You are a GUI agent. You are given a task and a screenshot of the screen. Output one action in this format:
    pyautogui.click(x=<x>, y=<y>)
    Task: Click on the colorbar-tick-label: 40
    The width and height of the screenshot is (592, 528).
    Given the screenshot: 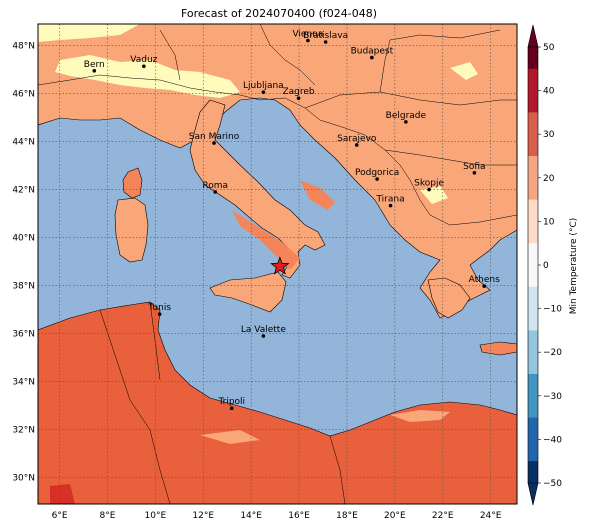 What is the action you would take?
    pyautogui.click(x=549, y=92)
    